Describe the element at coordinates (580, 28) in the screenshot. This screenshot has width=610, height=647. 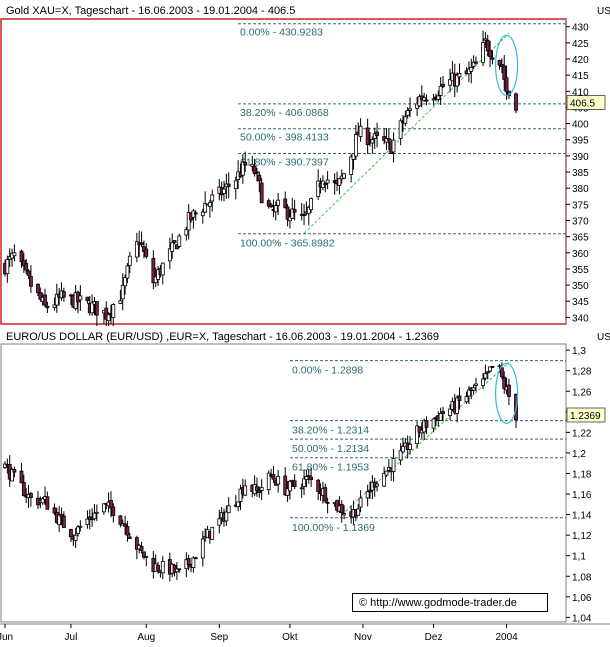
I see `y-tick-label: 430` at that location.